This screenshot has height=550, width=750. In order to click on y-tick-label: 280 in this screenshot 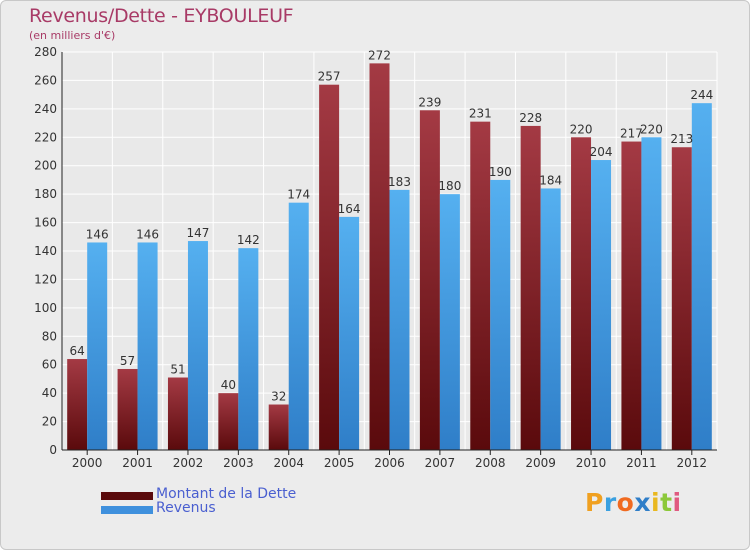, I will do `click(45, 52)`.